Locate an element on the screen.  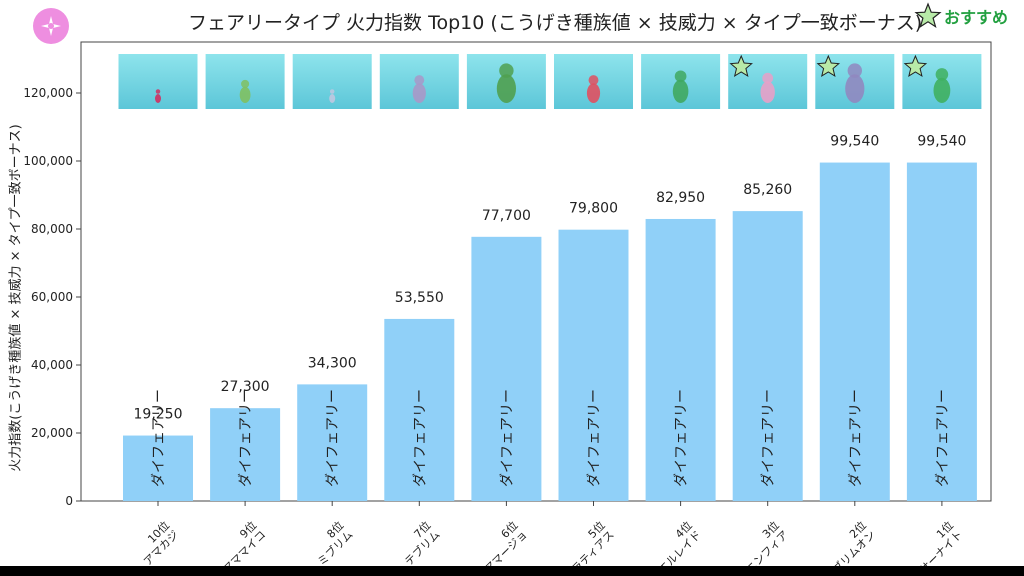
x-tick-label: 4位エルレイド is located at coordinates (675, 542).